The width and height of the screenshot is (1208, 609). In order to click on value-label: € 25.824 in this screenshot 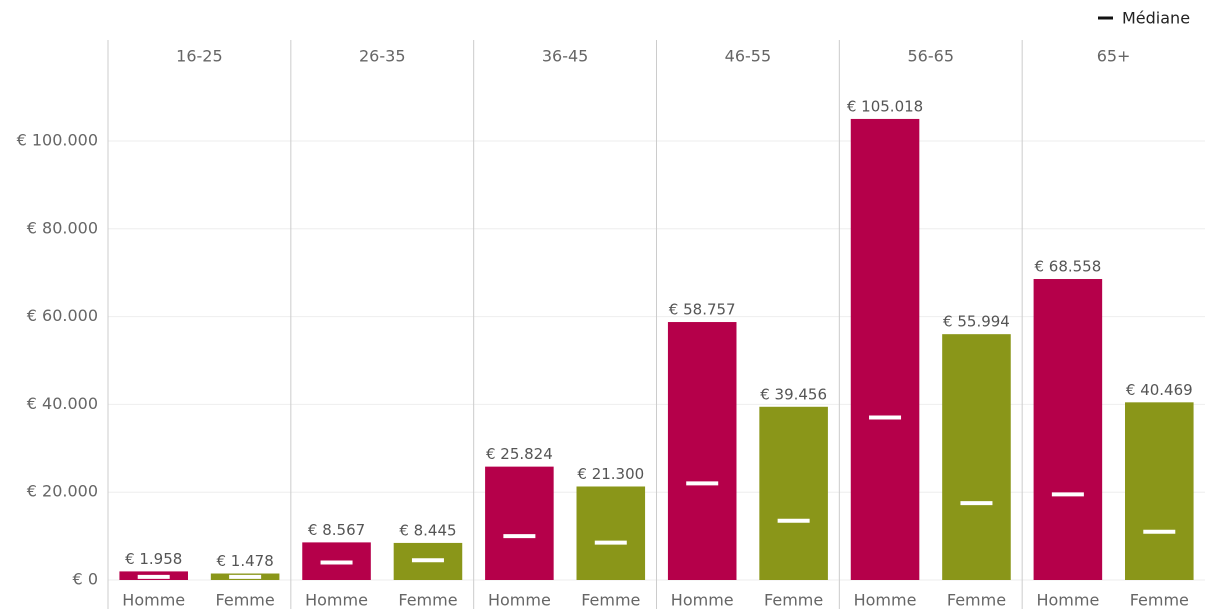, I will do `click(519, 454)`.